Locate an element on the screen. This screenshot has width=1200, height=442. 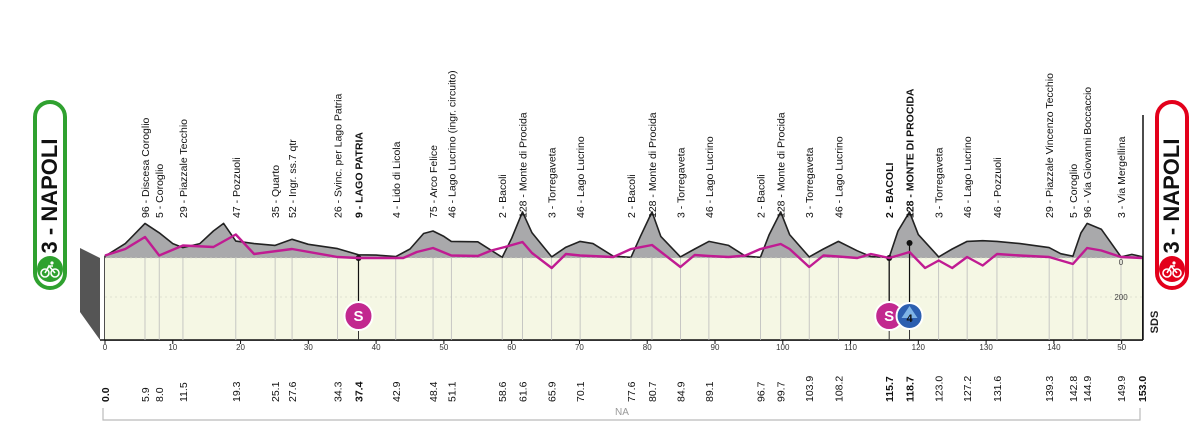
ruler-tick-label: 10 is located at coordinates (172, 347).